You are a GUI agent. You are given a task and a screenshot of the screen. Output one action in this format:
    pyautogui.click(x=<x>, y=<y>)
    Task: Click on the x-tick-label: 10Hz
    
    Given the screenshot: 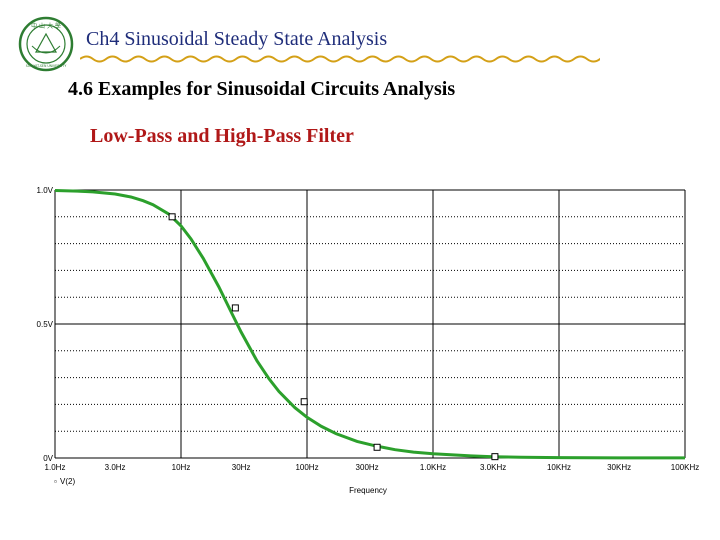 What is the action you would take?
    pyautogui.click(x=181, y=467)
    